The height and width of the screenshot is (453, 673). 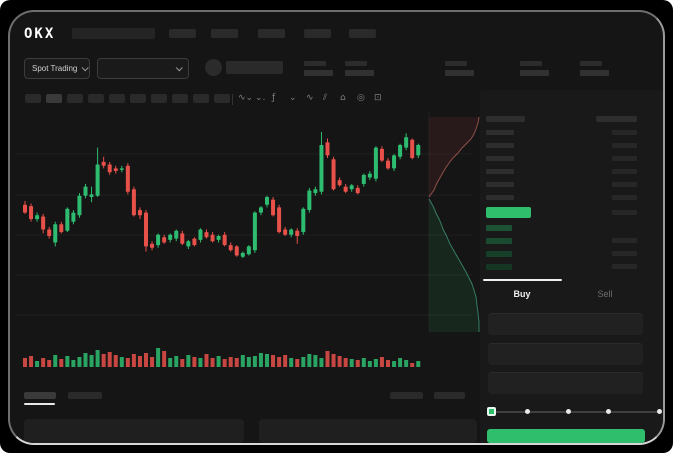 I want to click on fullscreen-icon: ⊡, so click(x=378, y=98).